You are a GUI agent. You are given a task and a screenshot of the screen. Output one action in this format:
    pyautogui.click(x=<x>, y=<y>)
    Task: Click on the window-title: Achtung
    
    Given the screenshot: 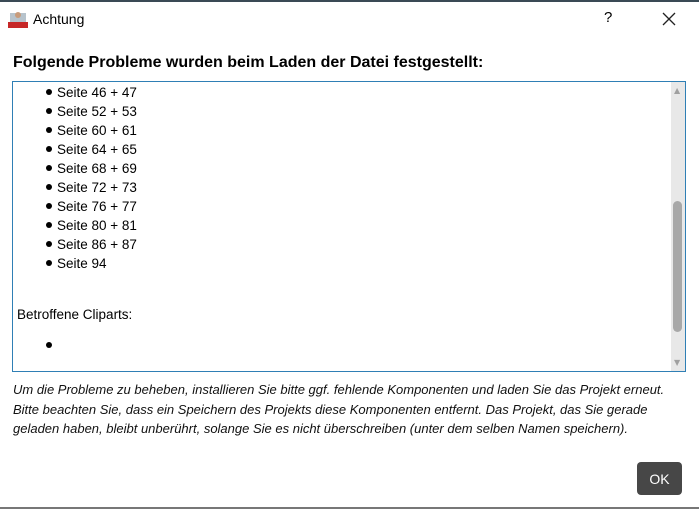 What is the action you would take?
    pyautogui.click(x=59, y=19)
    